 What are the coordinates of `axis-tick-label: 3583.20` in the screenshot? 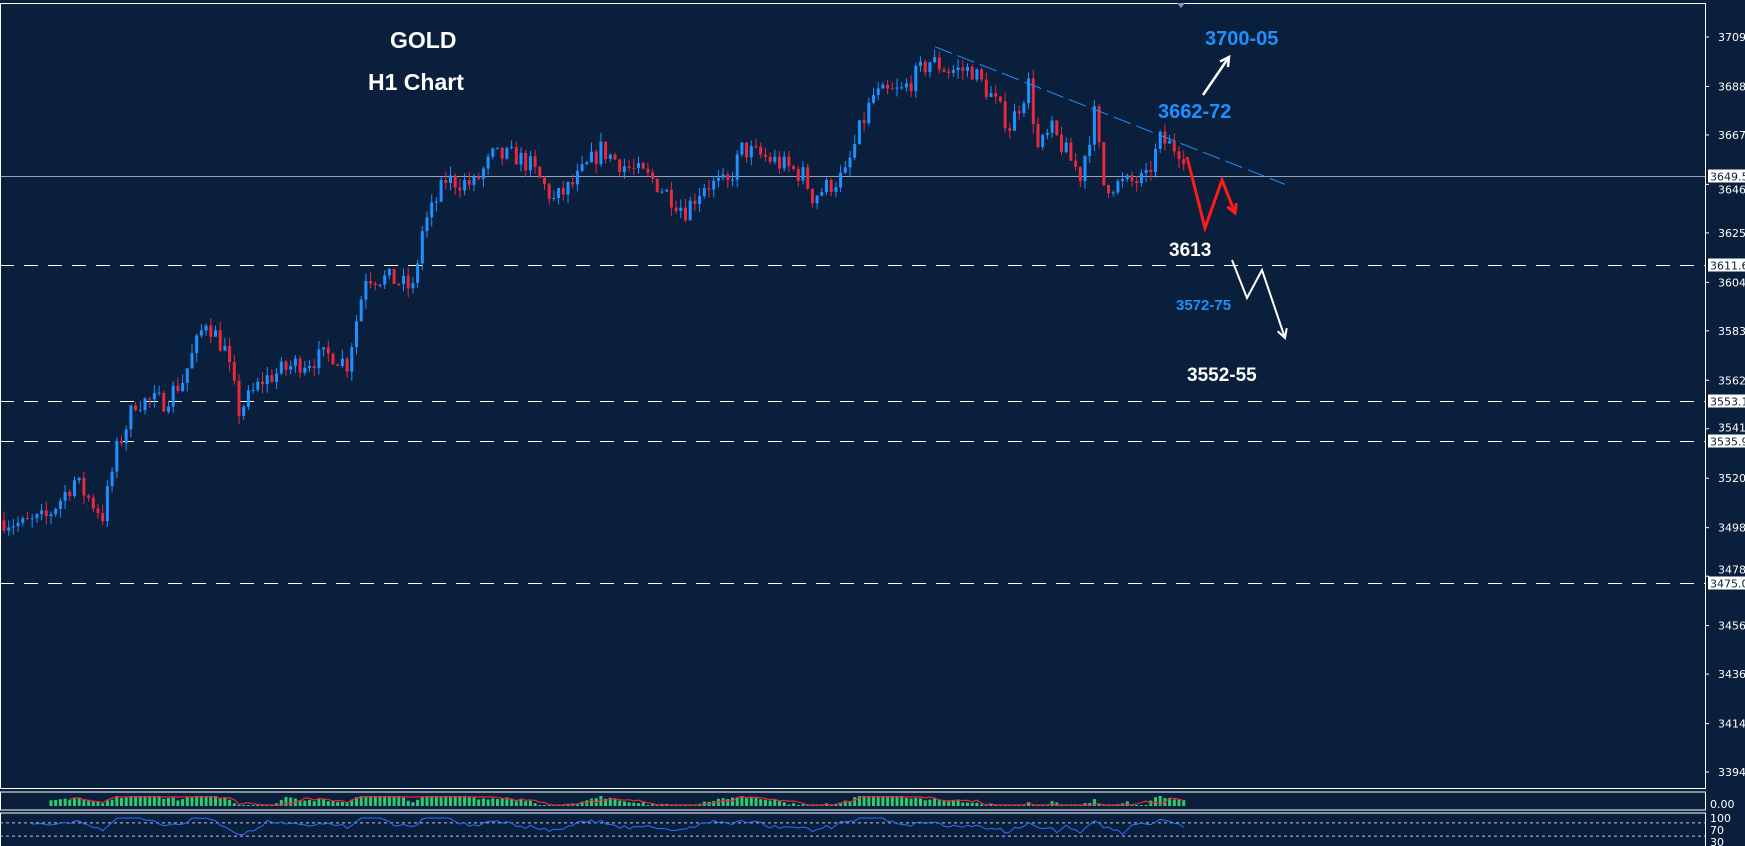 It's located at (1731, 331).